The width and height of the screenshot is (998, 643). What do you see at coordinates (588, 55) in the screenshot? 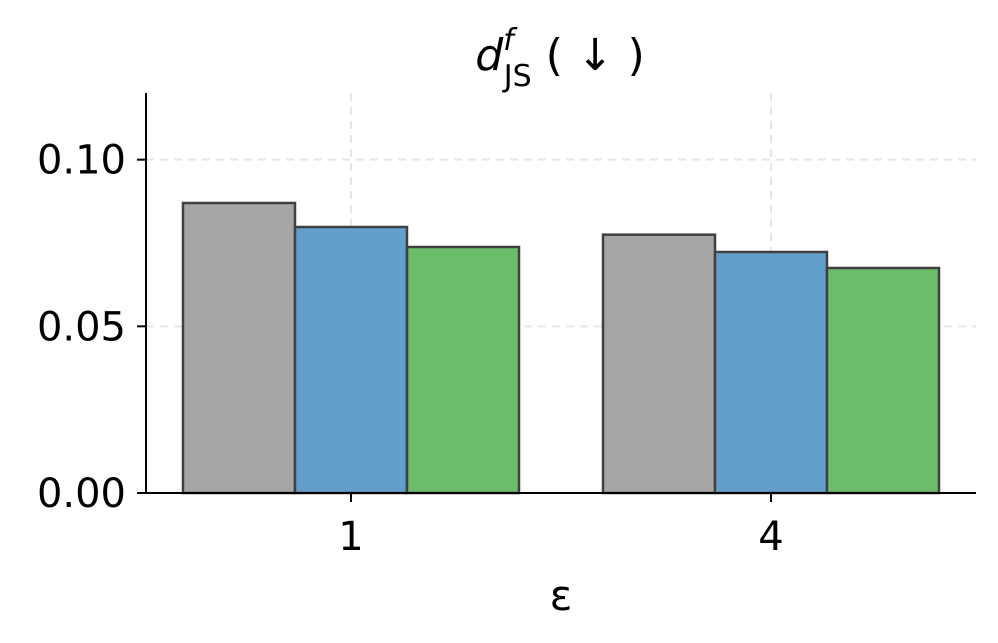
I see `title-suffix: ( ↓ )` at bounding box center [588, 55].